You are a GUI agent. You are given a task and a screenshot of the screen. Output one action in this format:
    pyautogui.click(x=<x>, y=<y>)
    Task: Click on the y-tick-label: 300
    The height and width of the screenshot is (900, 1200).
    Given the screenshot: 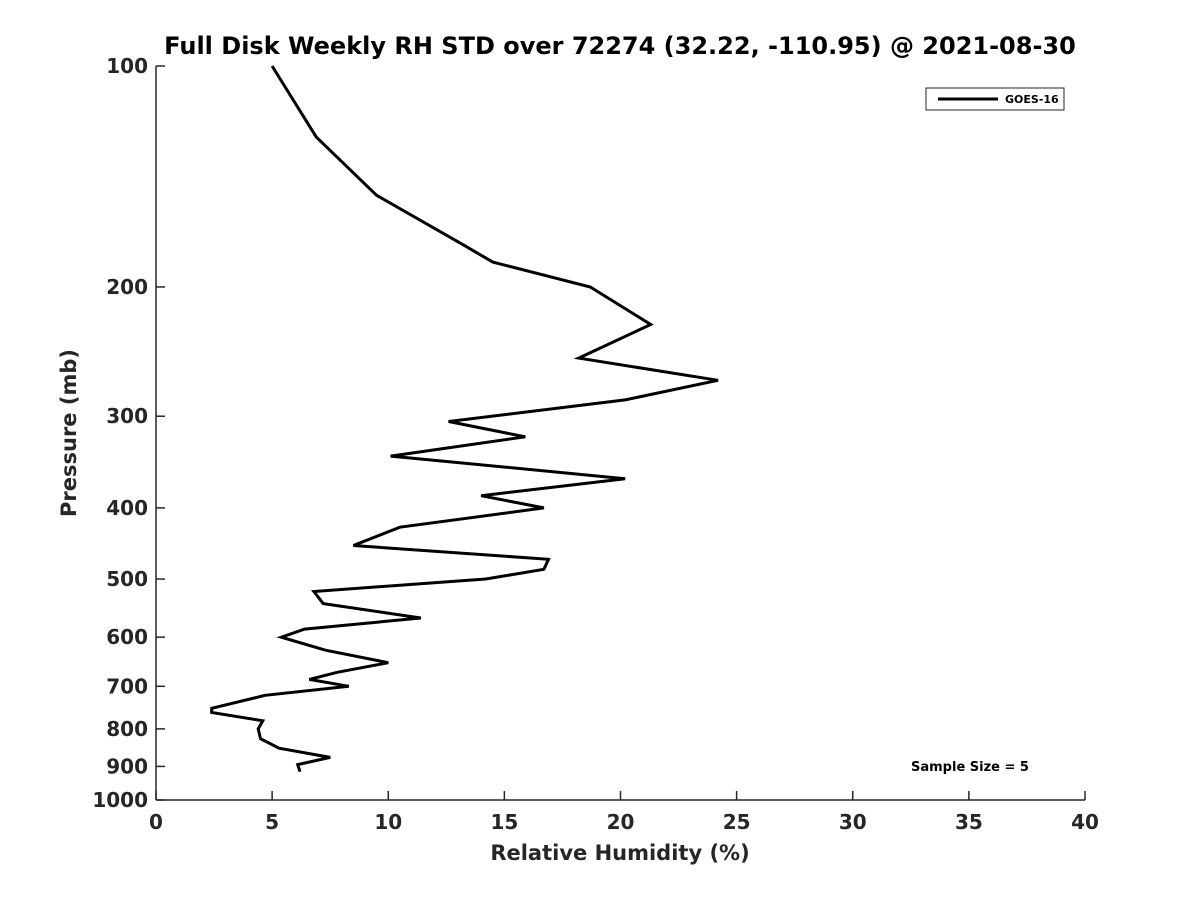 What is the action you would take?
    pyautogui.click(x=127, y=416)
    